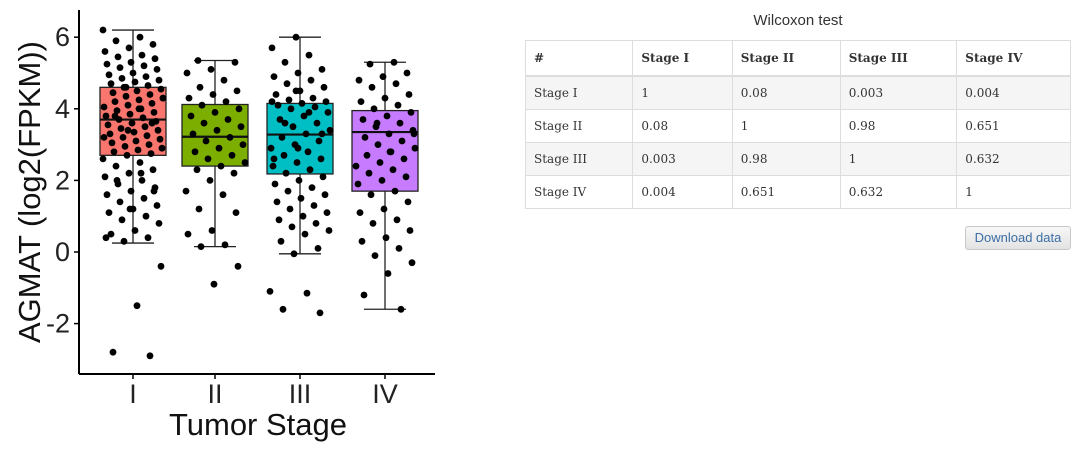 The width and height of the screenshot is (1080, 452). What do you see at coordinates (29, 192) in the screenshot?
I see `y-axis-title: AGMAT (log2(FPKM))` at bounding box center [29, 192].